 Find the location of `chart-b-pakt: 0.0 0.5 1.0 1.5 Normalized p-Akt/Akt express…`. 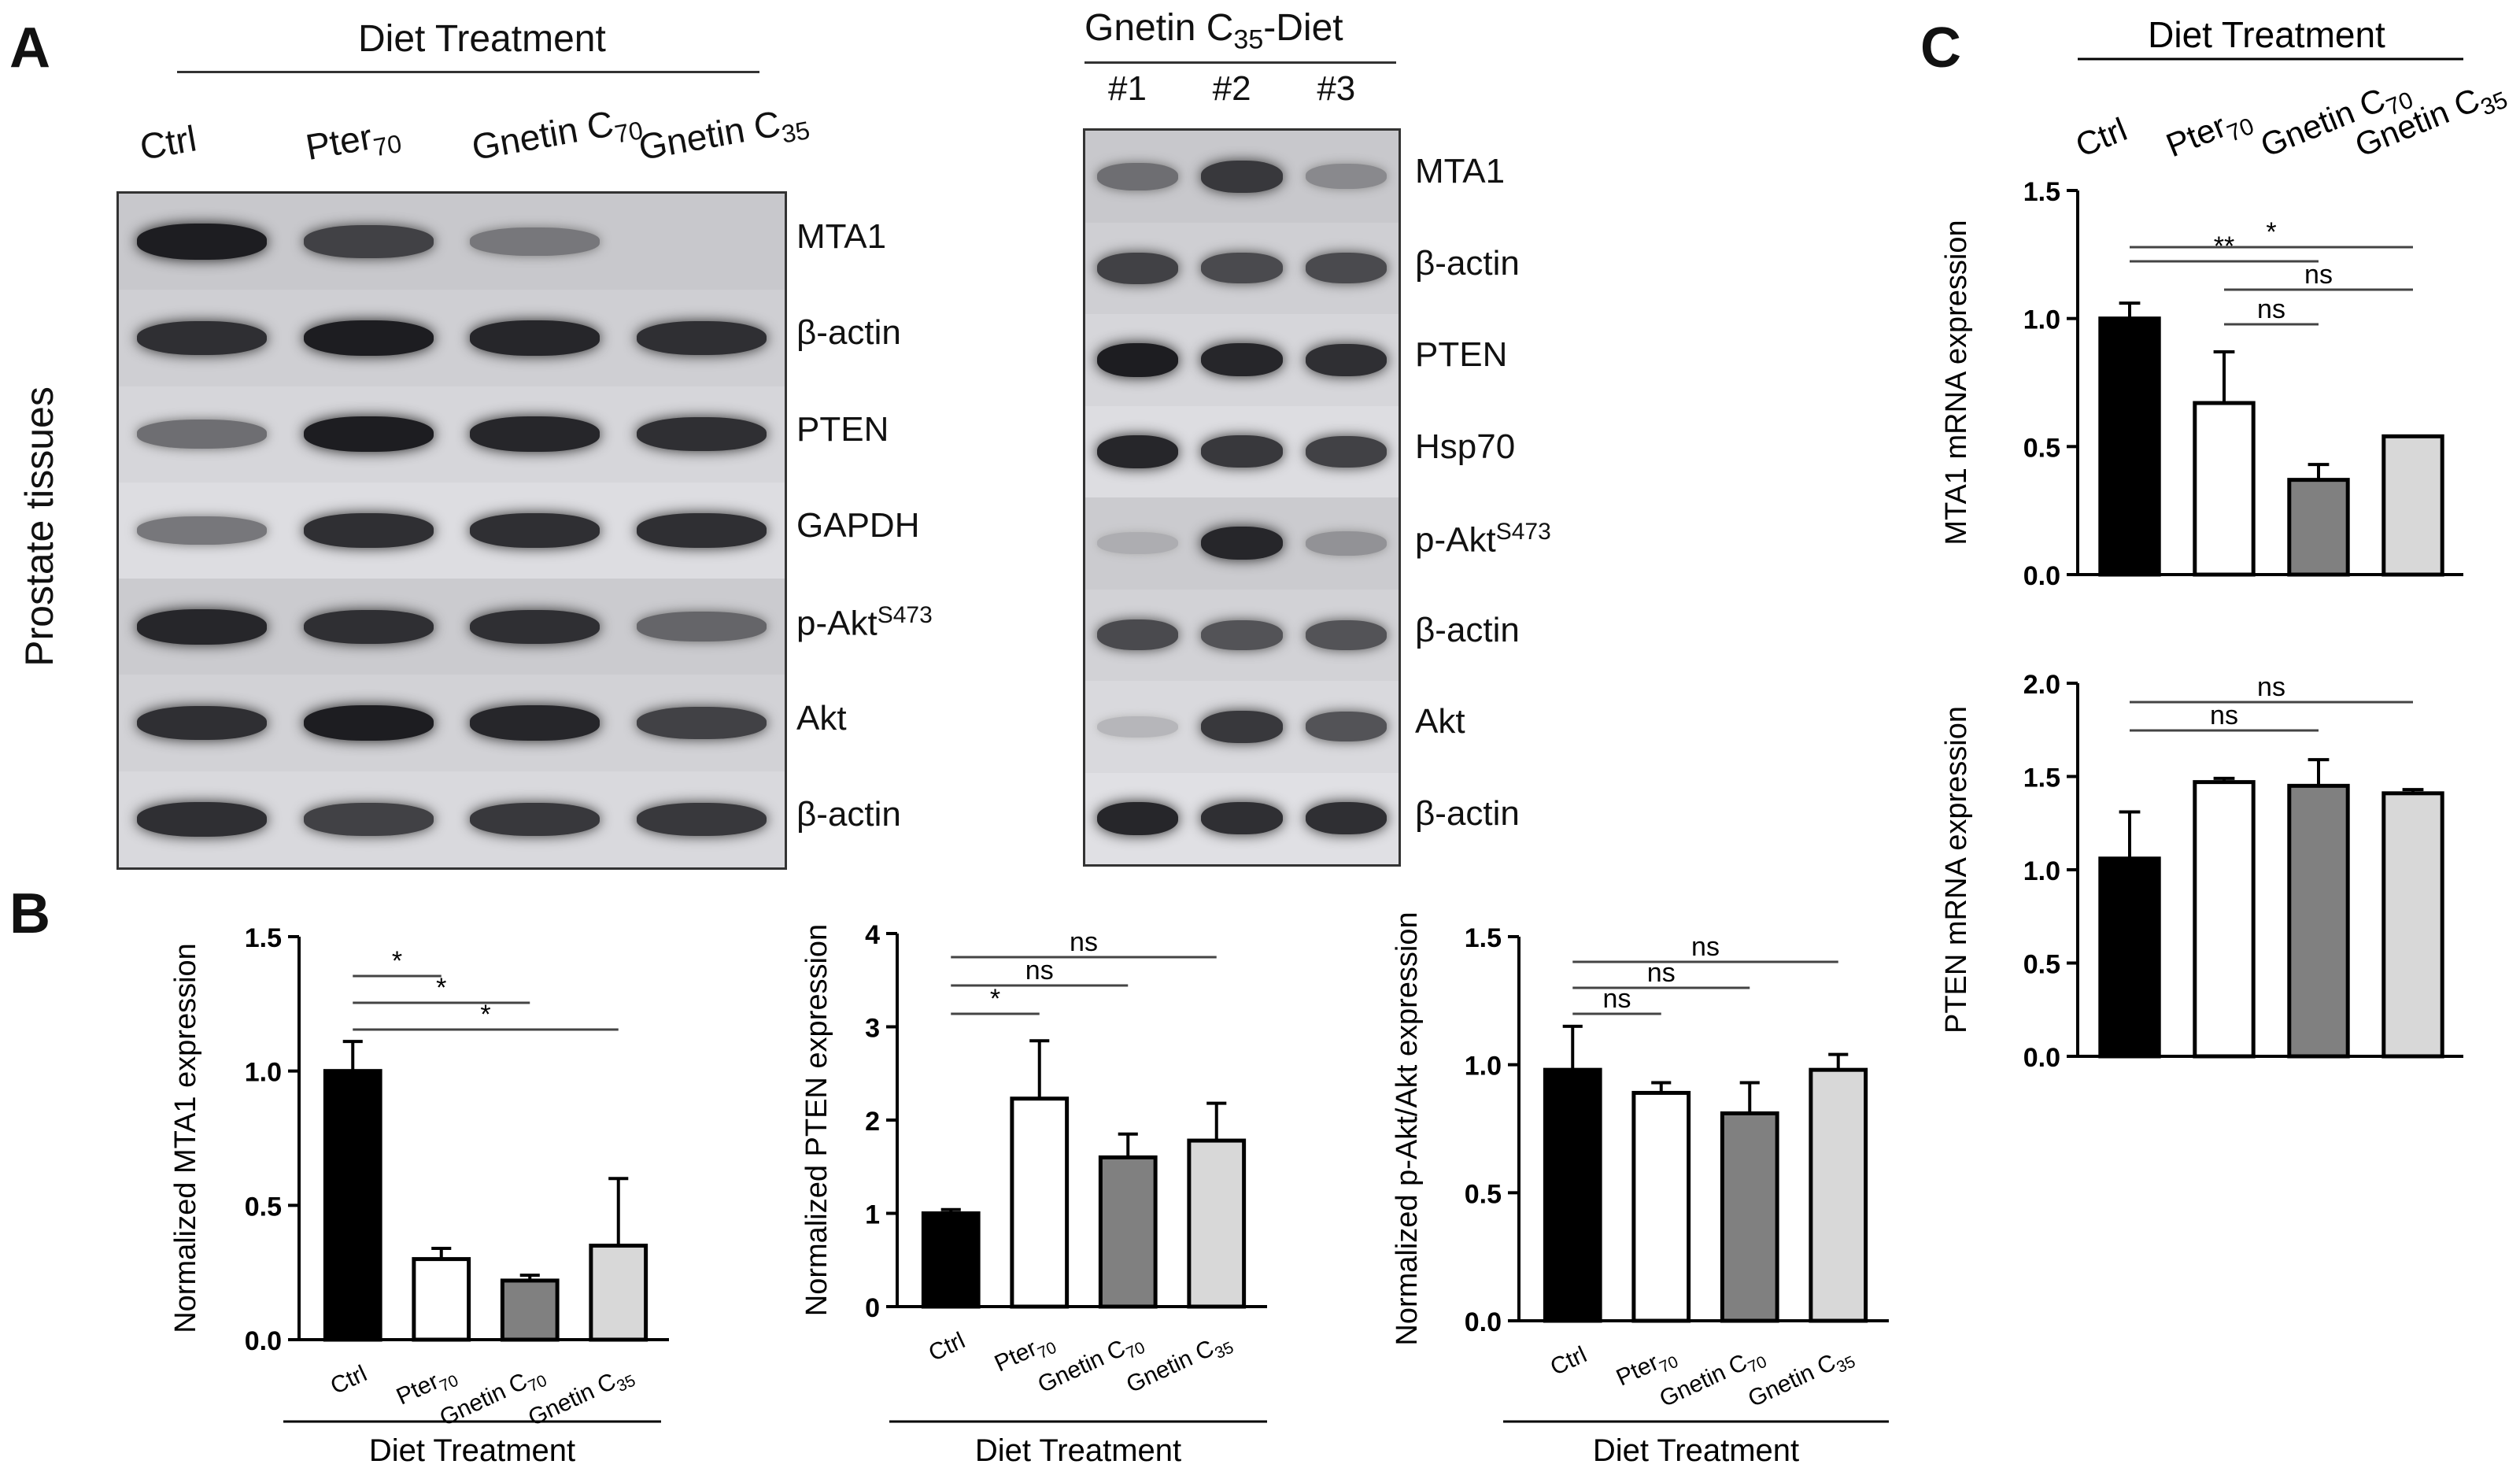

chart-b-pakt: 0.0 0.5 1.0 1.5 Normalized p-Akt/Akt express… is located at coordinates (1640, 1189).